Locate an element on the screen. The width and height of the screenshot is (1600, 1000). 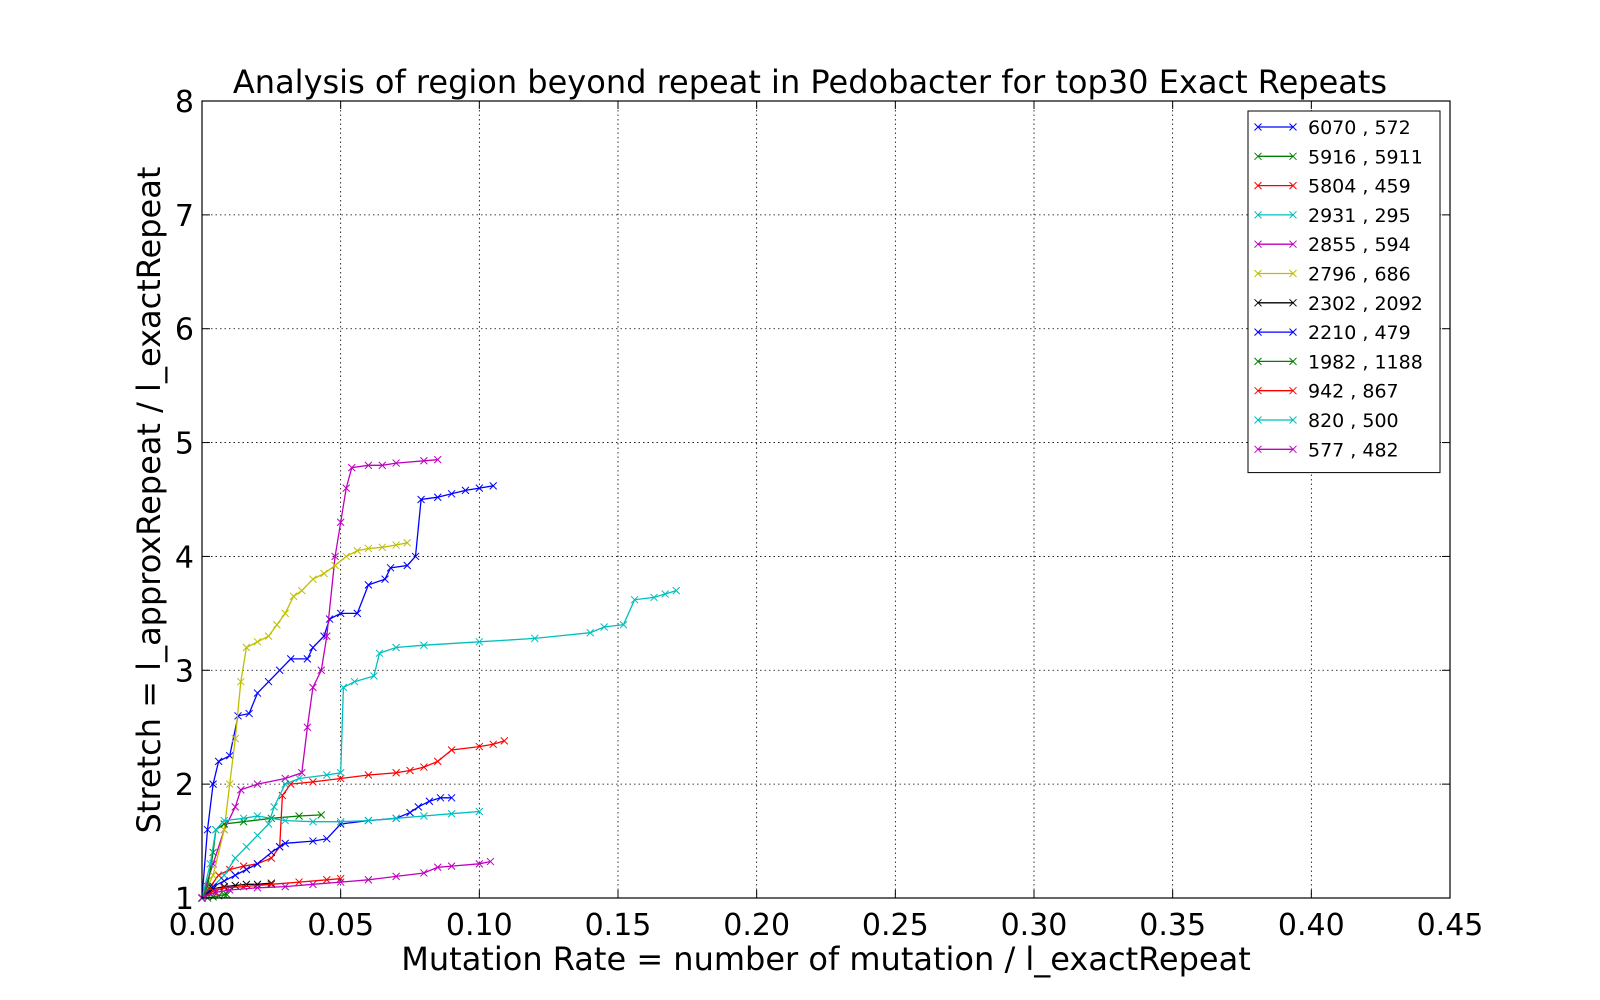
x-tick-label: 0.35 is located at coordinates (1172, 925).